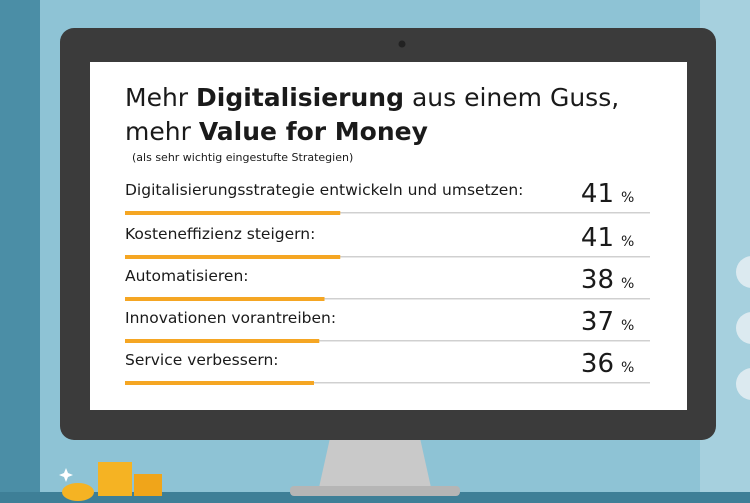 This screenshot has width=750, height=503. Describe the element at coordinates (511, 97) in the screenshot. I see `title-segment: aus einem Guss,` at that location.